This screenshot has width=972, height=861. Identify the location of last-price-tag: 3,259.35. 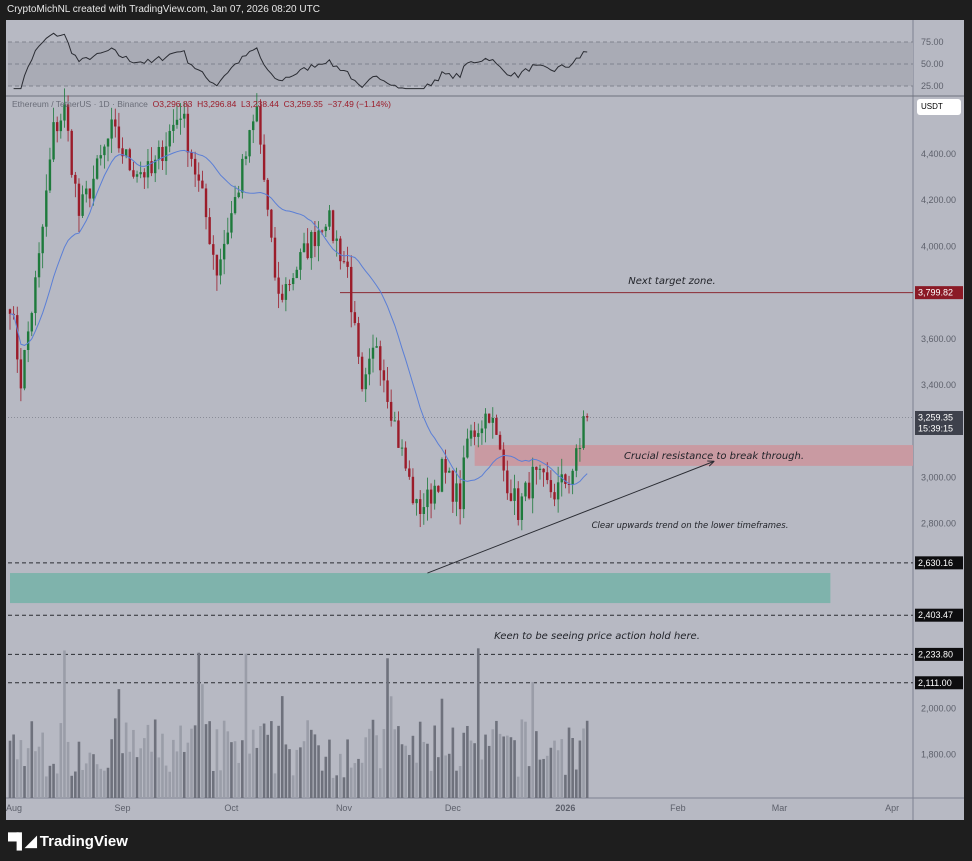
(935, 417).